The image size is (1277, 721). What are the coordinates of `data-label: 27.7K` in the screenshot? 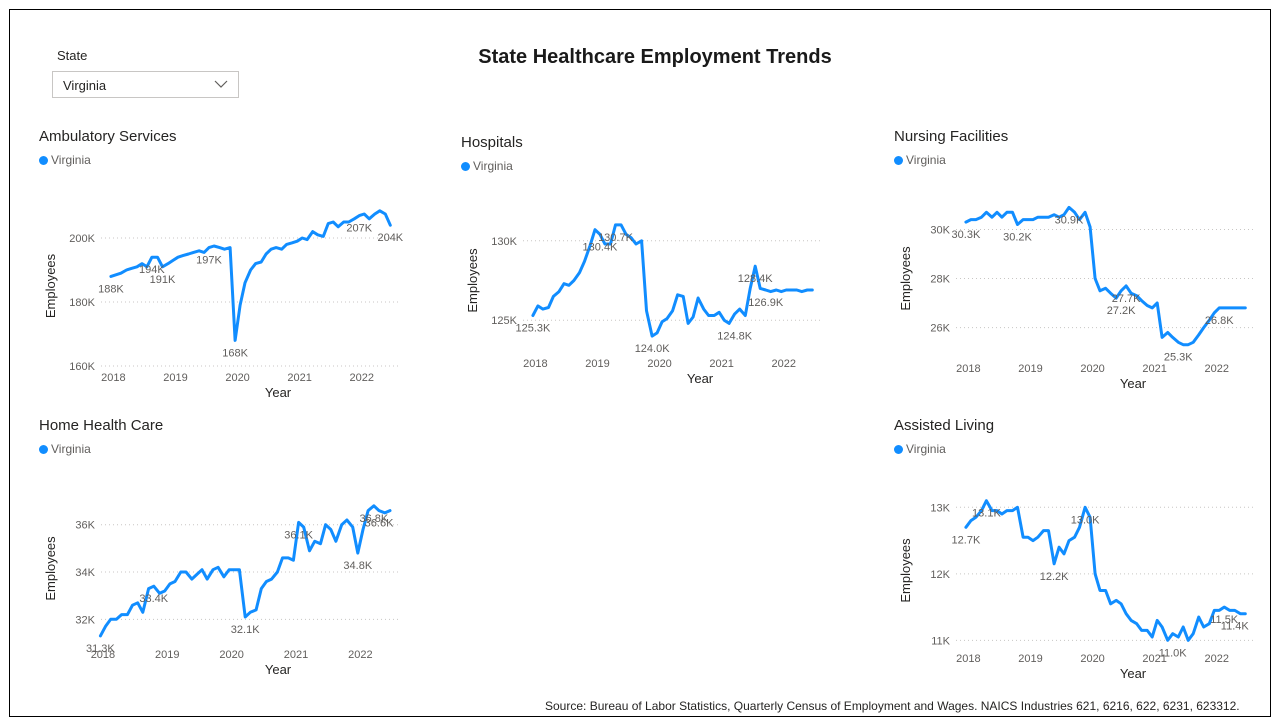 It's located at (1126, 299).